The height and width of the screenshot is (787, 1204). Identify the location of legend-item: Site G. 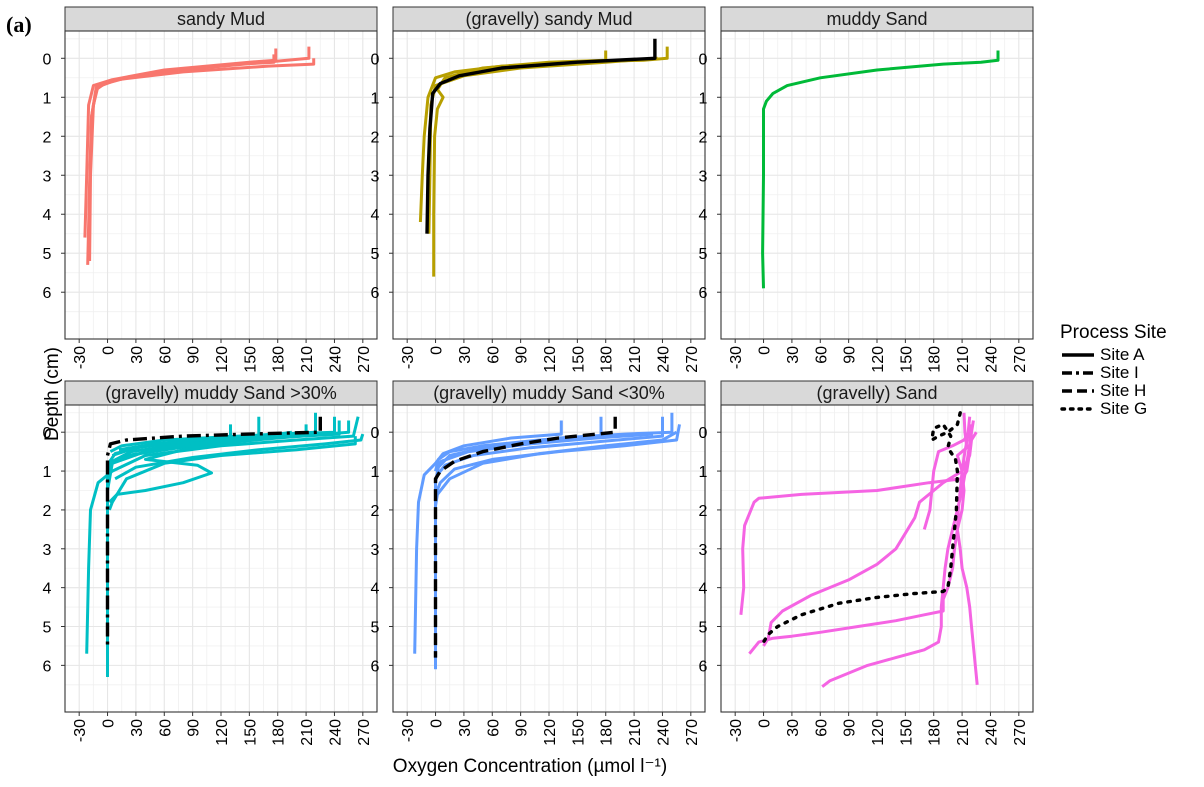
(1130, 409).